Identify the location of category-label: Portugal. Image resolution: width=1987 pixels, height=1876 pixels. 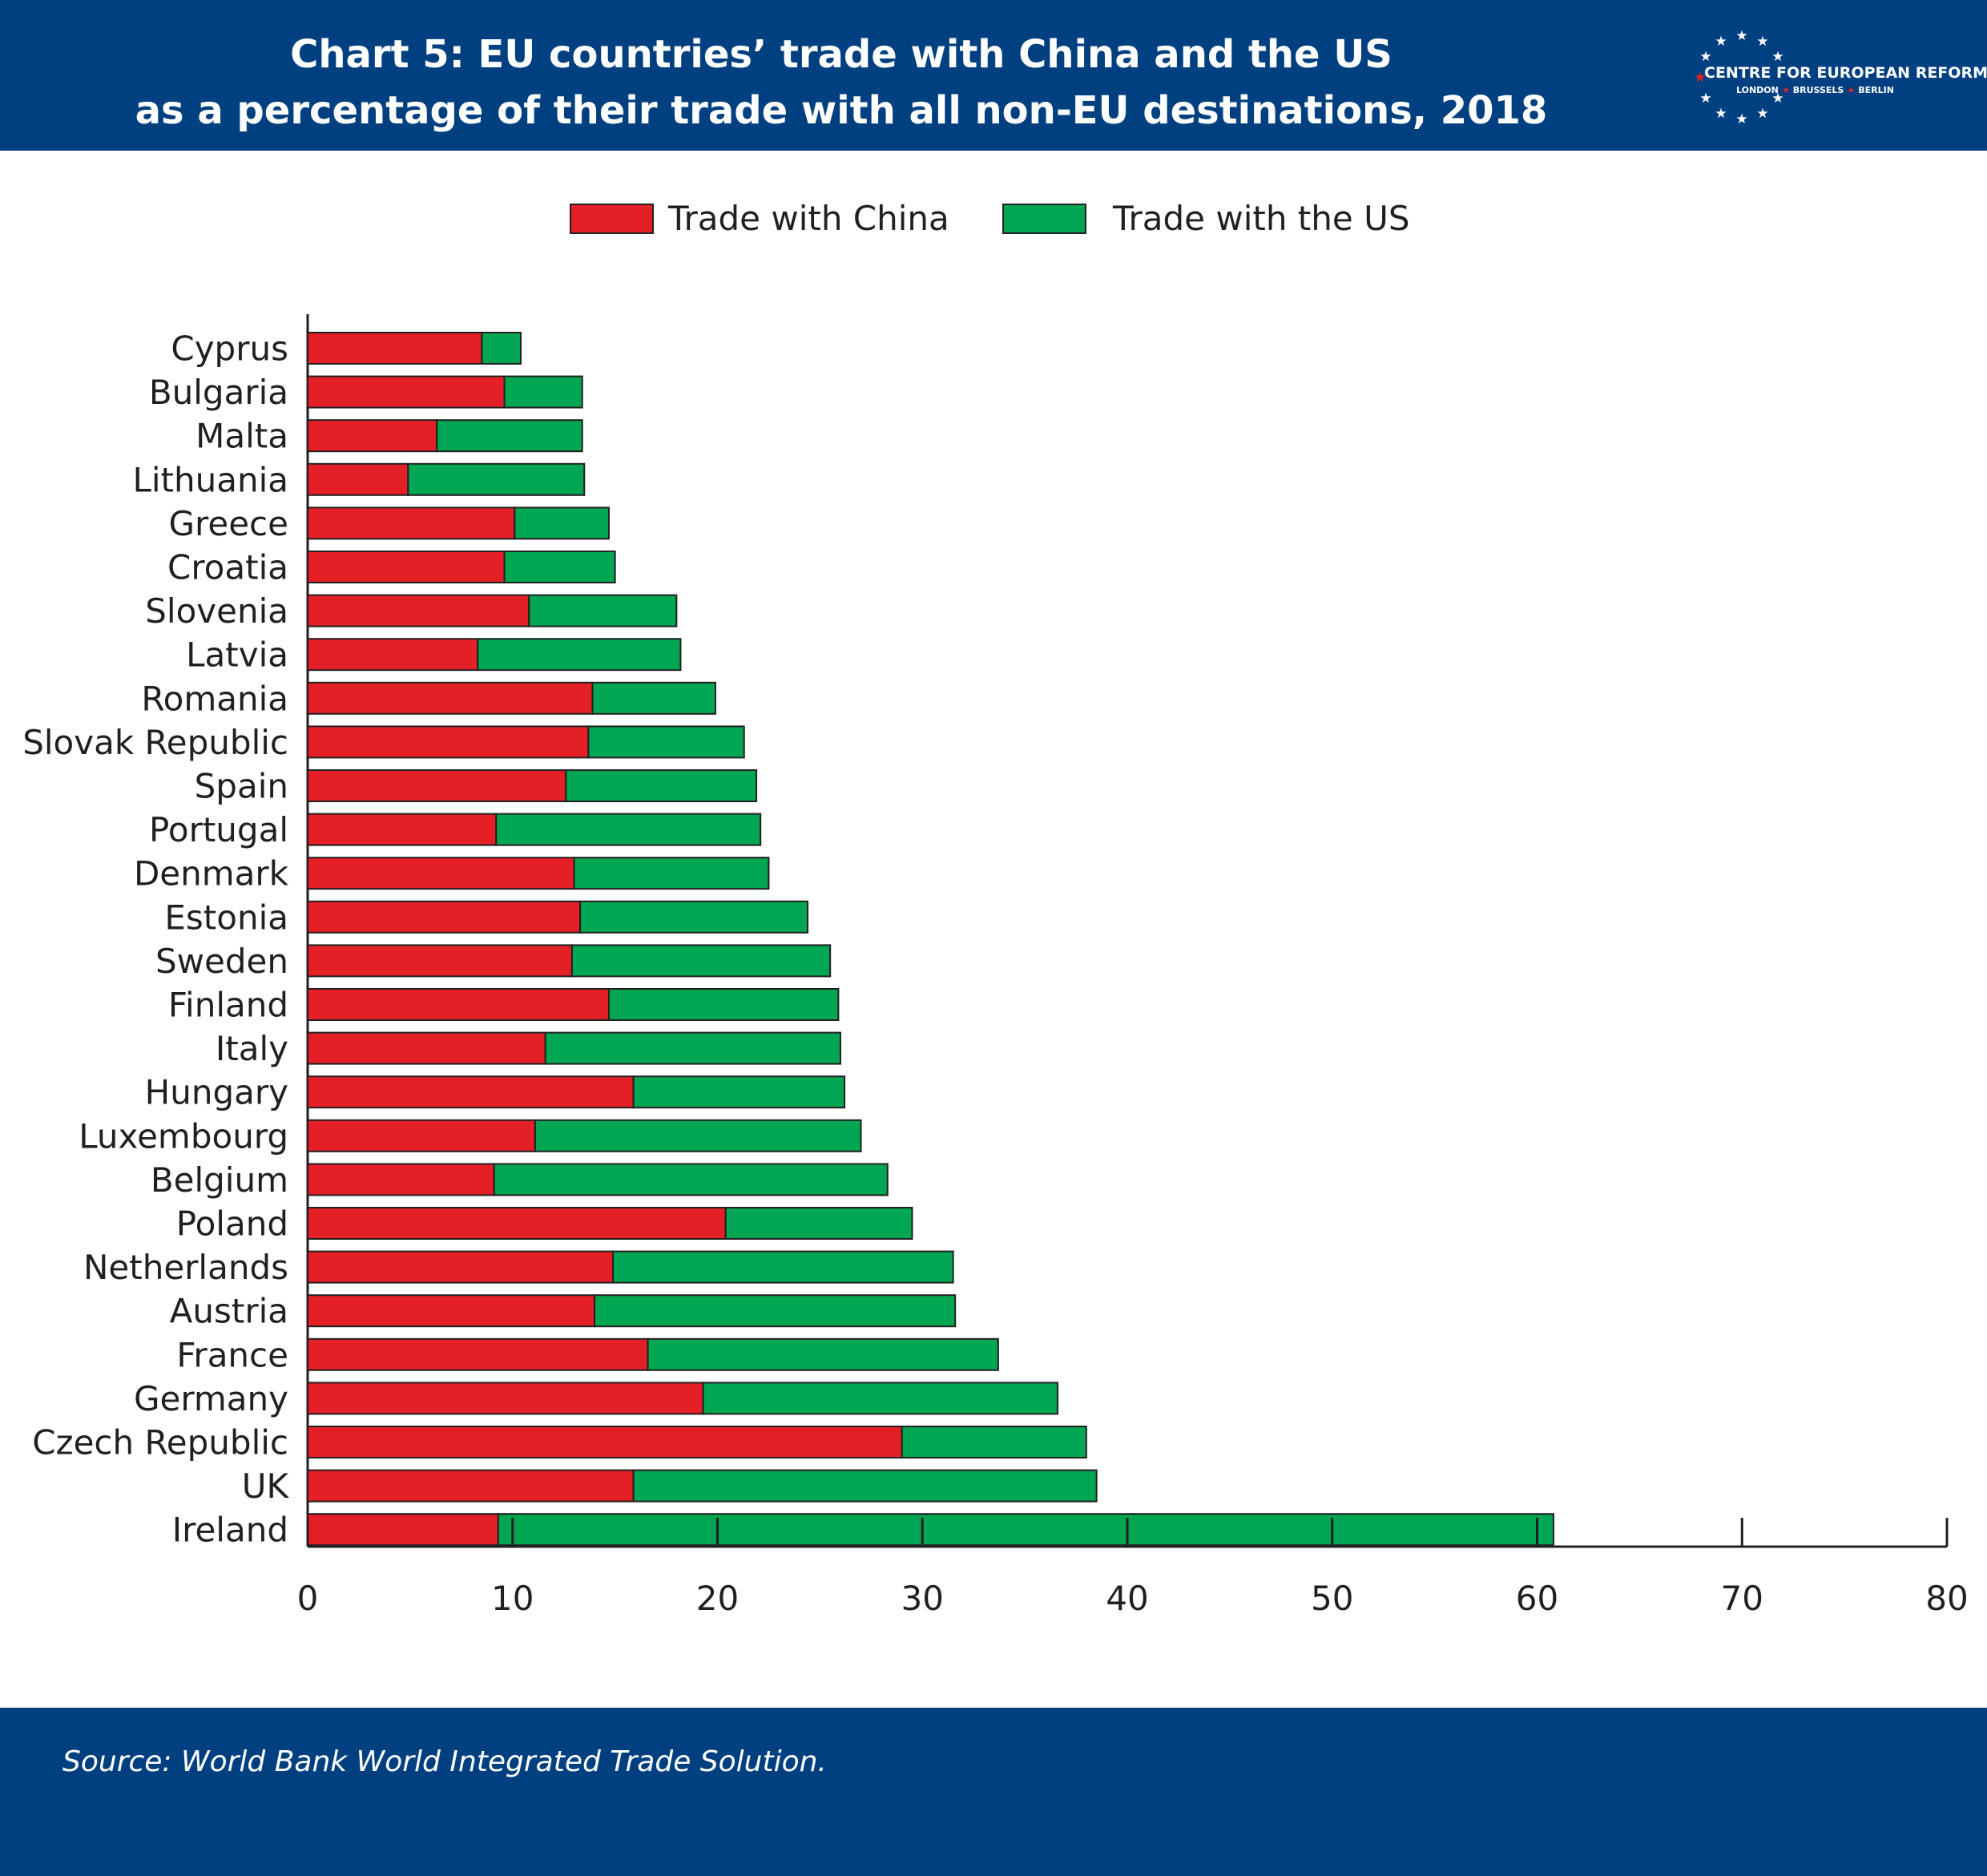
(219, 830).